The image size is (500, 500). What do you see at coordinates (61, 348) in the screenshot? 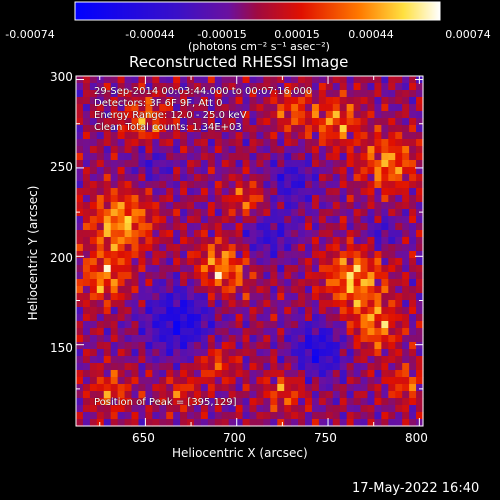
I see `y-tick-label: 150` at bounding box center [61, 348].